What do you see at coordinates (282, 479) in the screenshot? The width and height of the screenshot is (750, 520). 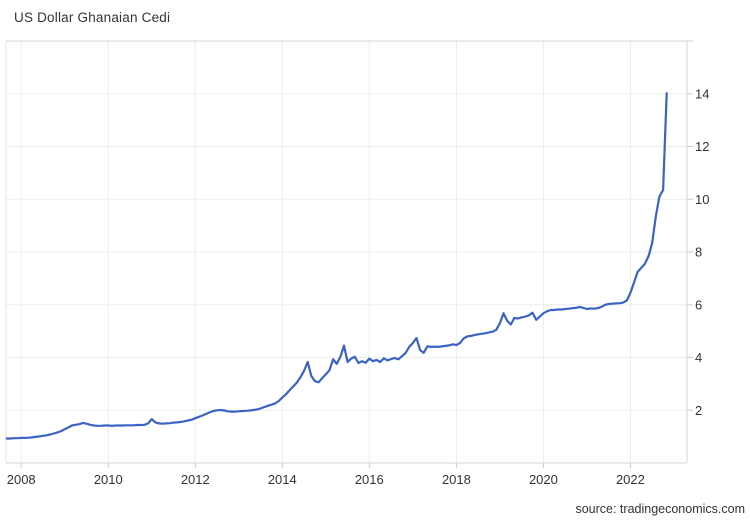 I see `x-axis-tick-label: 2014` at bounding box center [282, 479].